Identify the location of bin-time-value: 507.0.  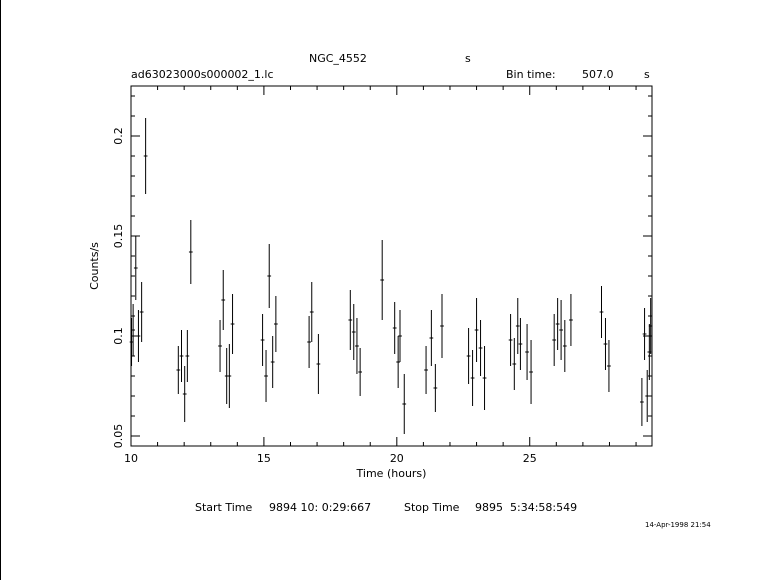
(598, 74).